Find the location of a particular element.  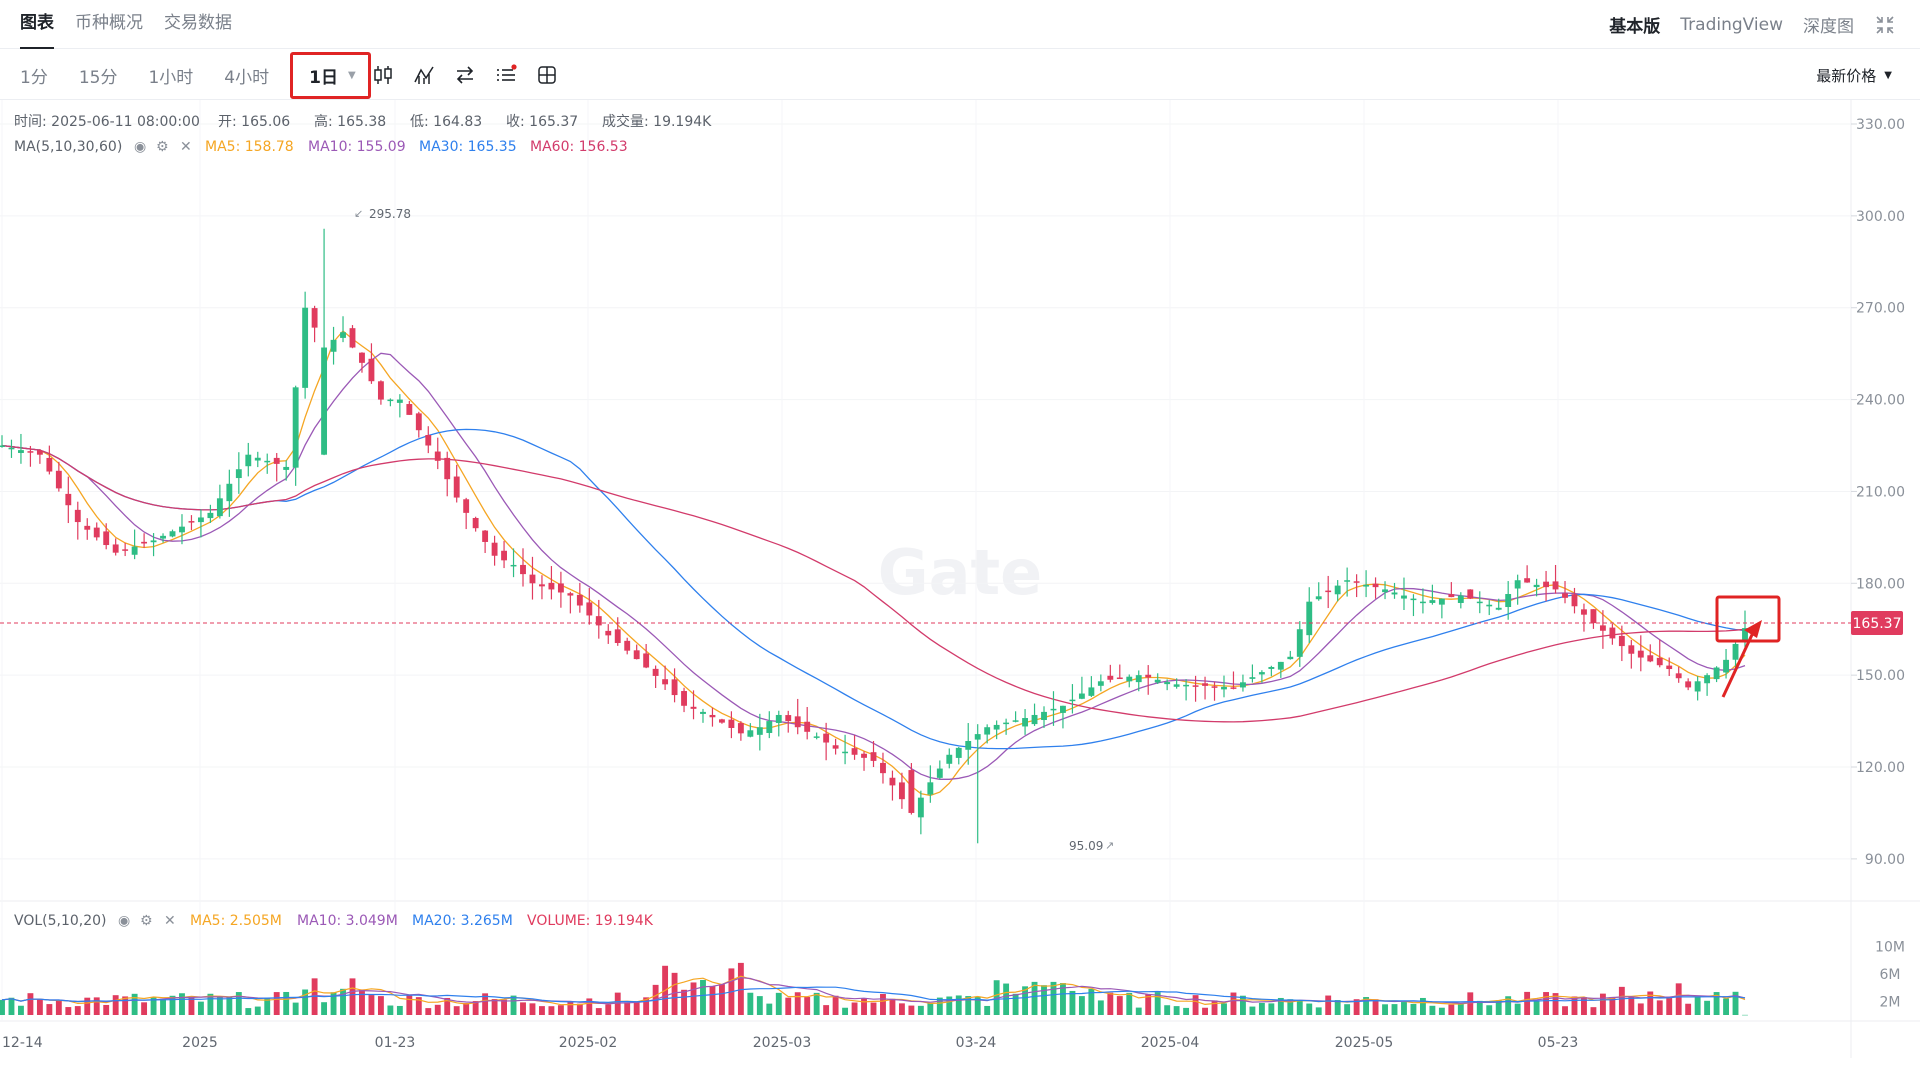

view-basic: 基本版 is located at coordinates (1635, 27).